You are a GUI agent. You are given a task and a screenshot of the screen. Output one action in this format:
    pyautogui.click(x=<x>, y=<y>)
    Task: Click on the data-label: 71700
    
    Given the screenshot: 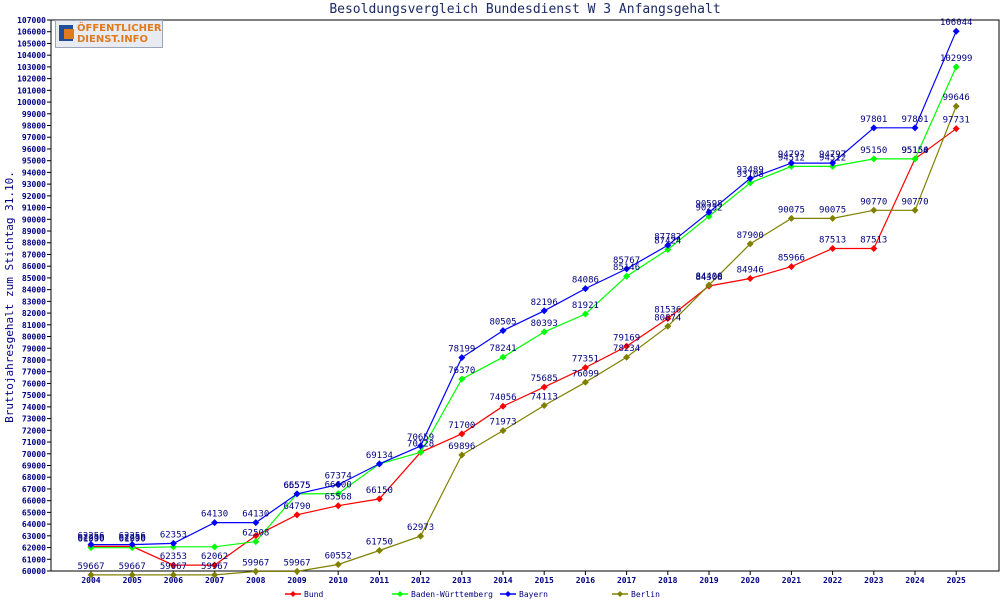 What is the action you would take?
    pyautogui.click(x=461, y=426)
    